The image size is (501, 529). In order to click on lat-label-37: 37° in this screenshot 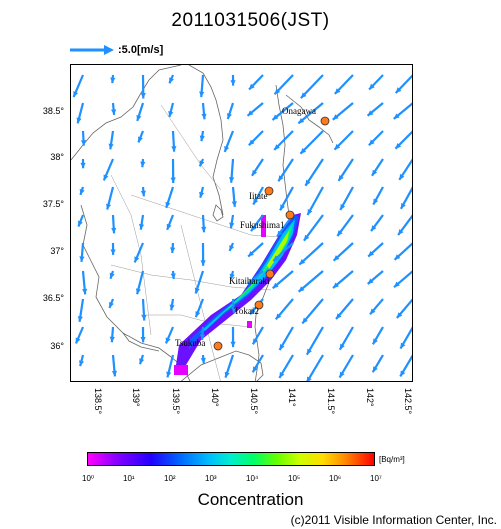, I will do `click(57, 251)`.